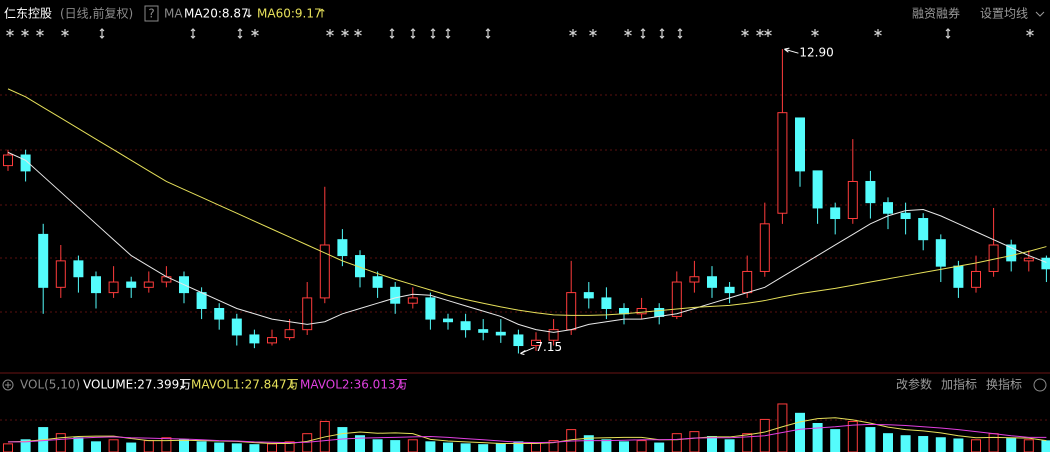 Image resolution: width=1050 pixels, height=452 pixels. I want to click on volume-average-line, so click(527, 430).